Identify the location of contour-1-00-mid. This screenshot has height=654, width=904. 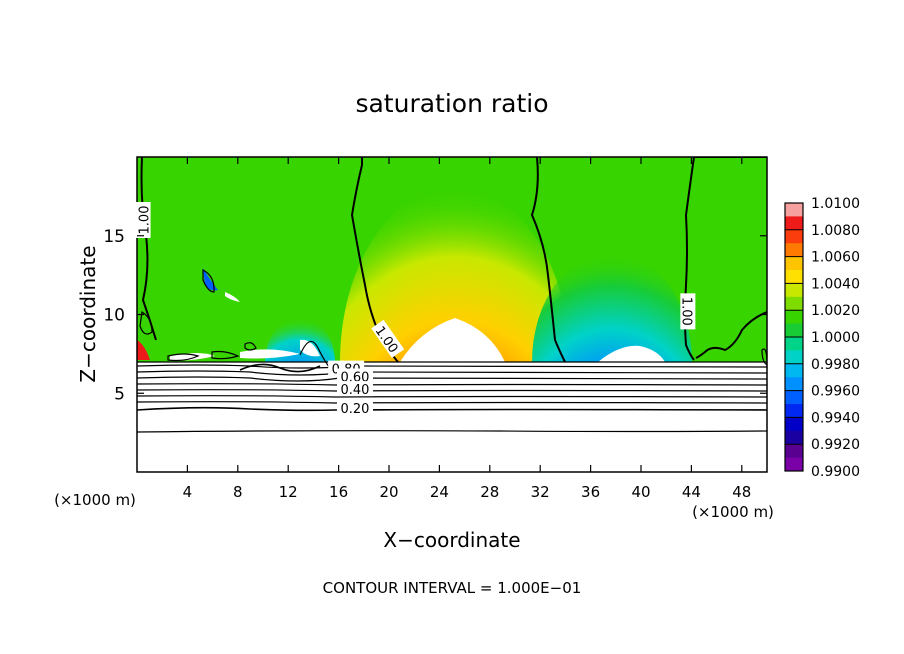
(548, 260).